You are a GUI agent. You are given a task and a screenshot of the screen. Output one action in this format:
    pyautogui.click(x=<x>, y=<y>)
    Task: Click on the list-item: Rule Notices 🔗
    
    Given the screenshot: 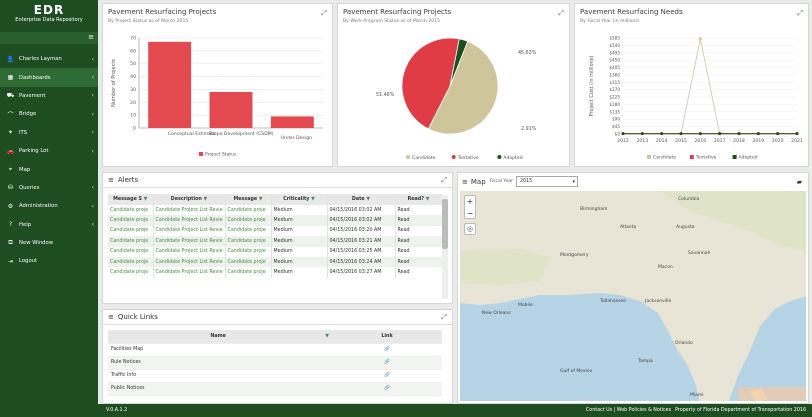 What is the action you would take?
    pyautogui.click(x=275, y=363)
    